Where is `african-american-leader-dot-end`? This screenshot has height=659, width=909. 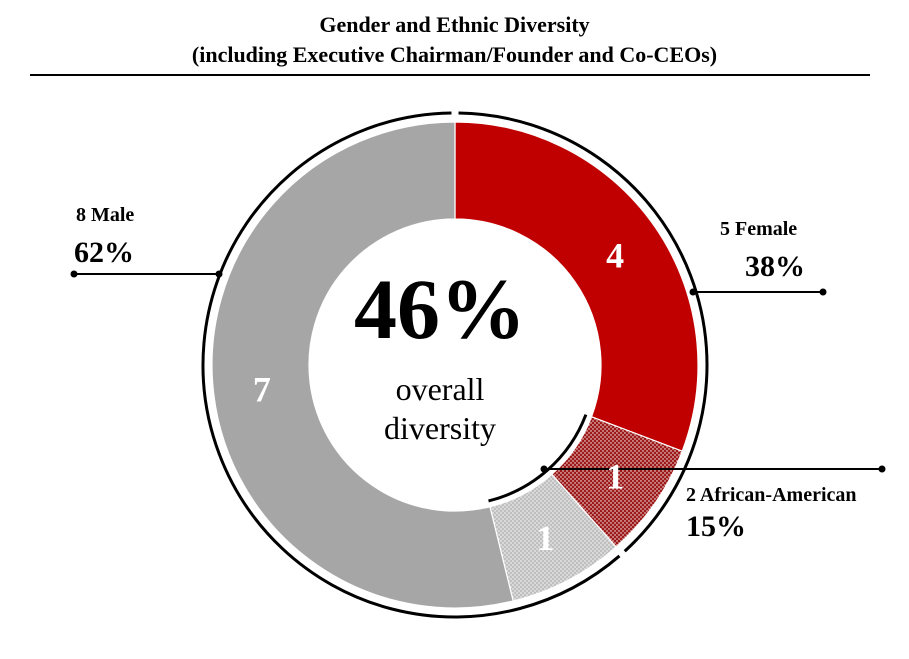
african-american-leader-dot-end is located at coordinates (882, 469).